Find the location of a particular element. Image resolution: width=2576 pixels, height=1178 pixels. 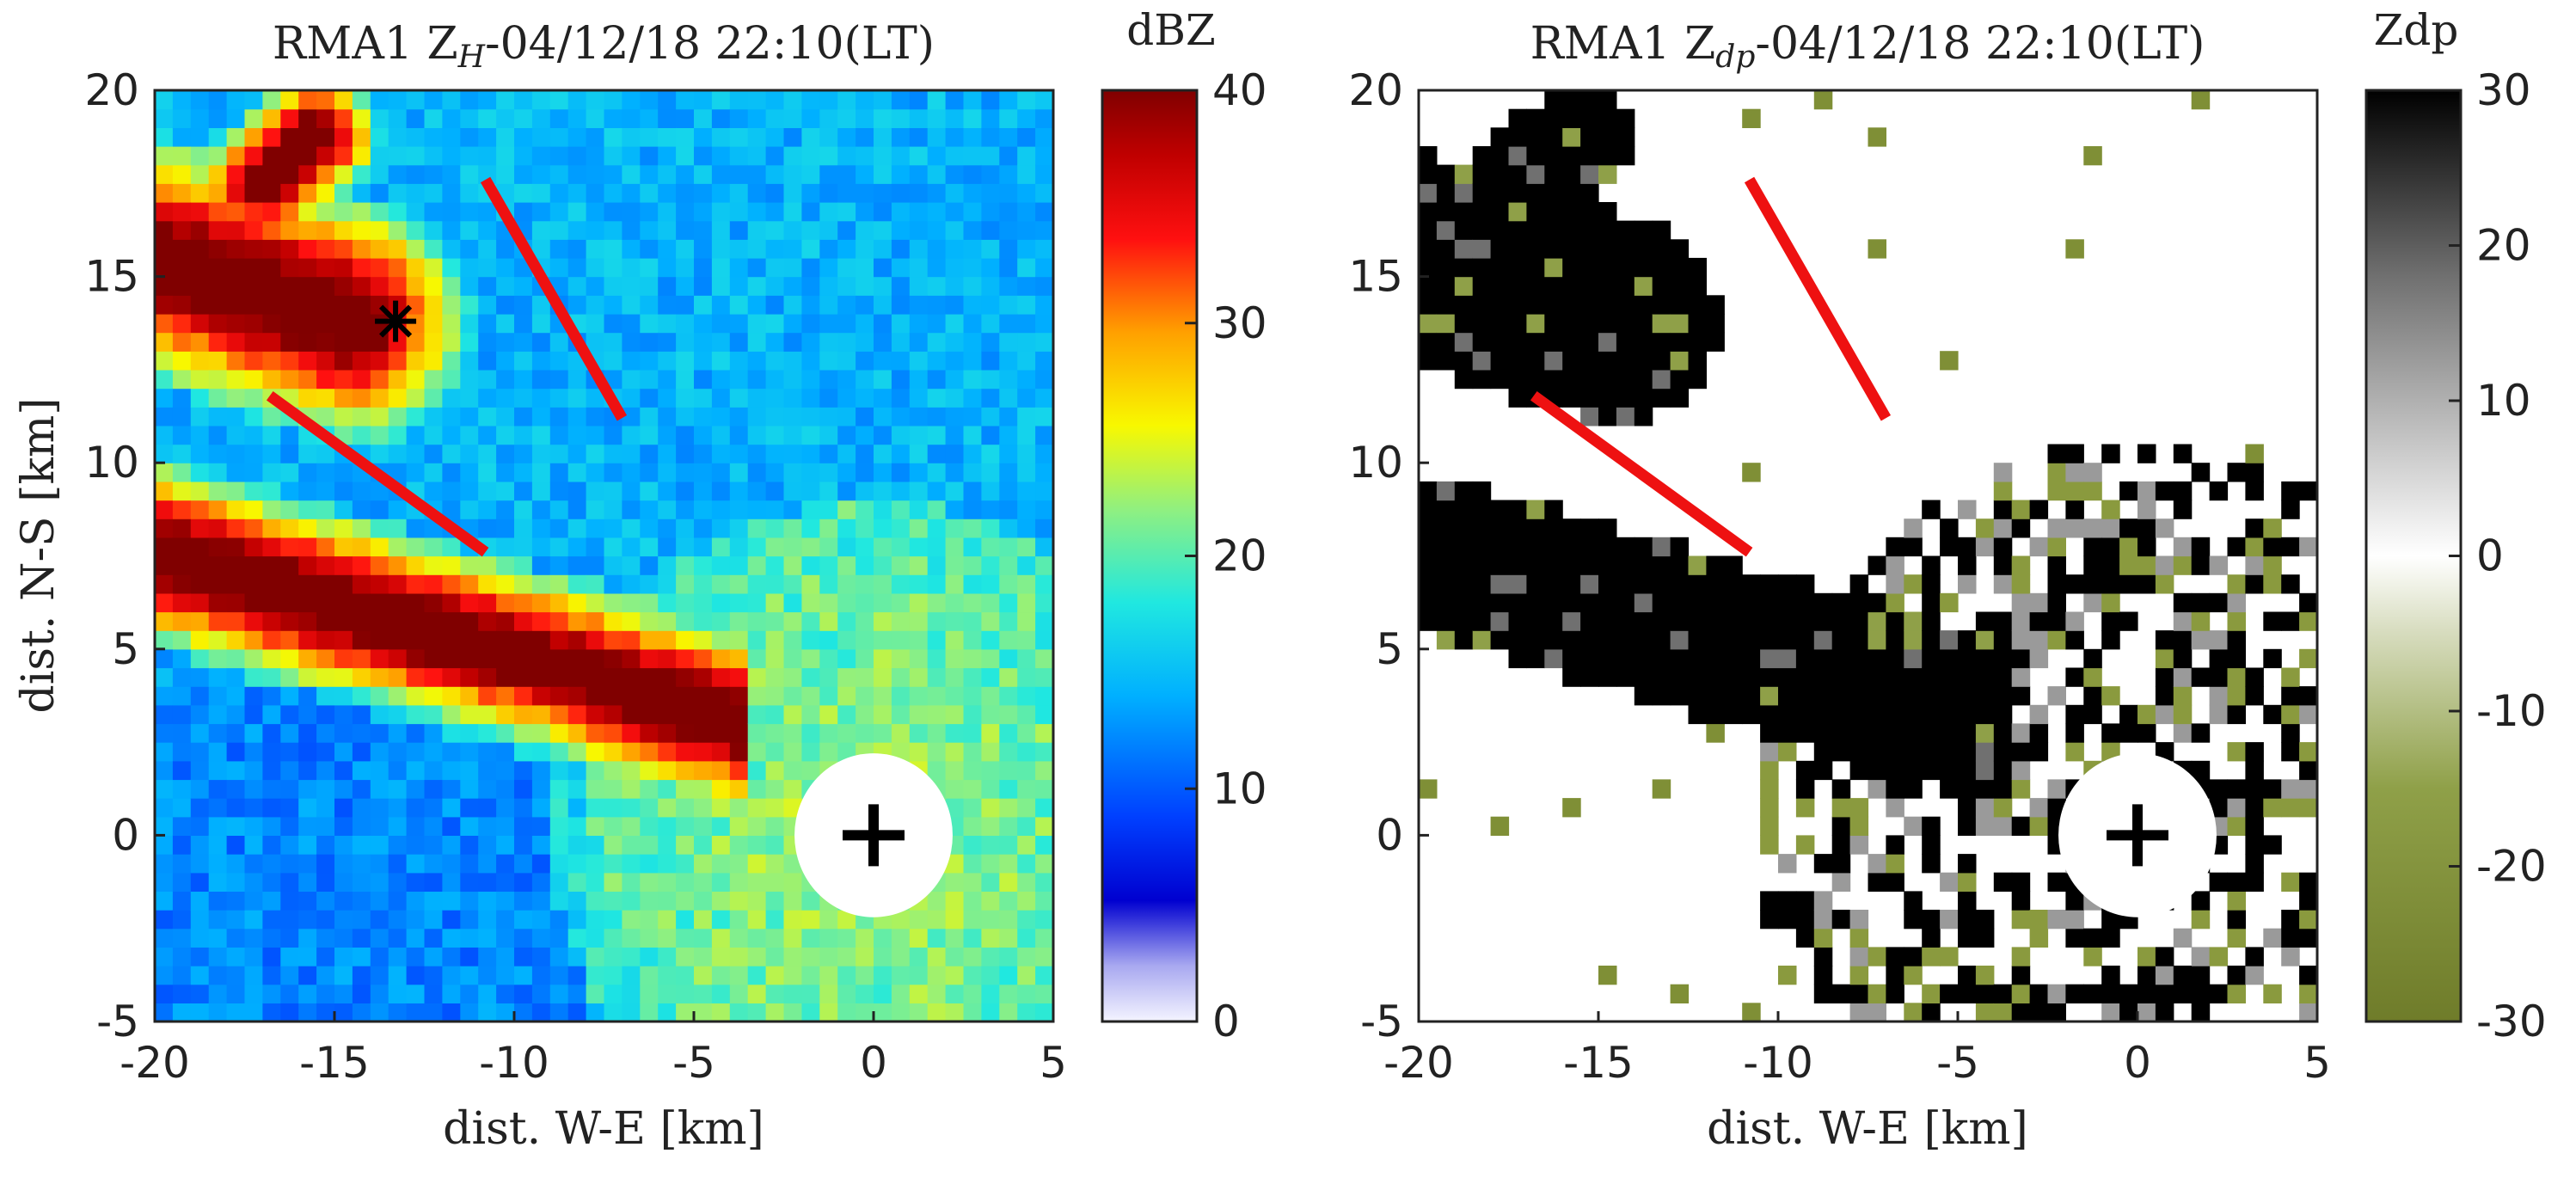

zdp-colorbar-tick-label: -10 is located at coordinates (2511, 711).